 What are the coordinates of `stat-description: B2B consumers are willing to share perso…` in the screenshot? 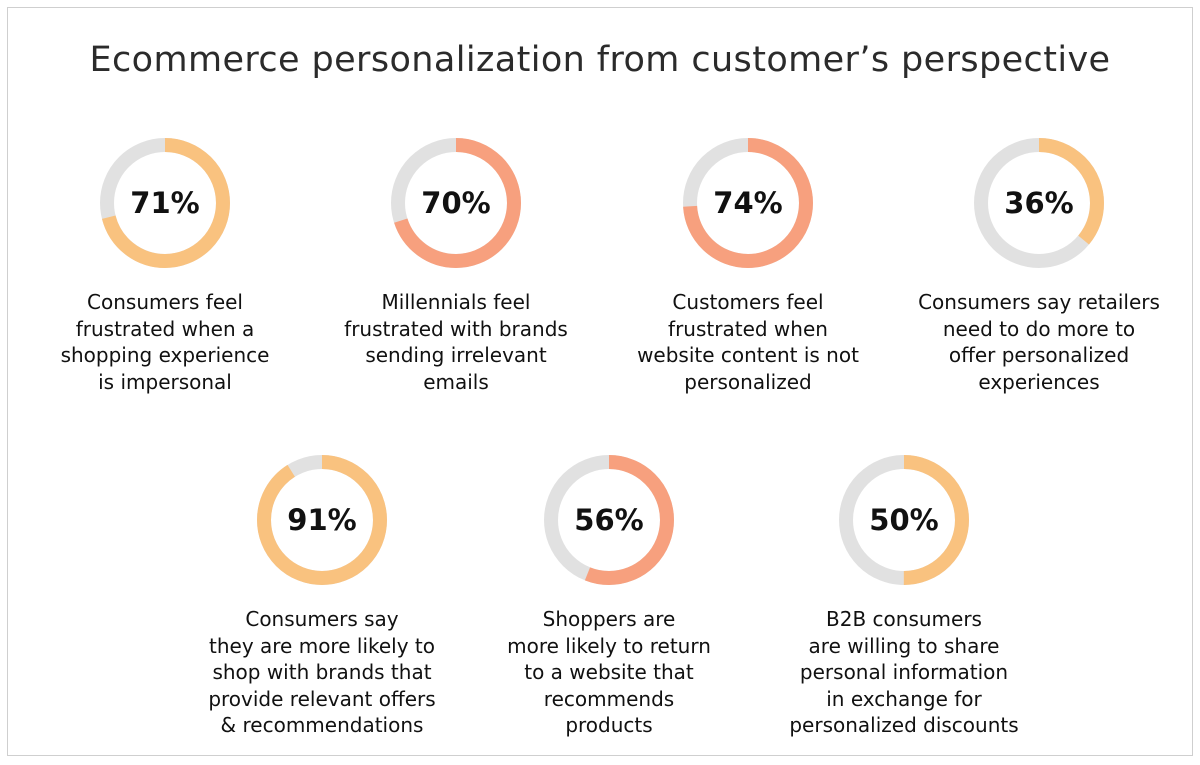 It's located at (904, 672).